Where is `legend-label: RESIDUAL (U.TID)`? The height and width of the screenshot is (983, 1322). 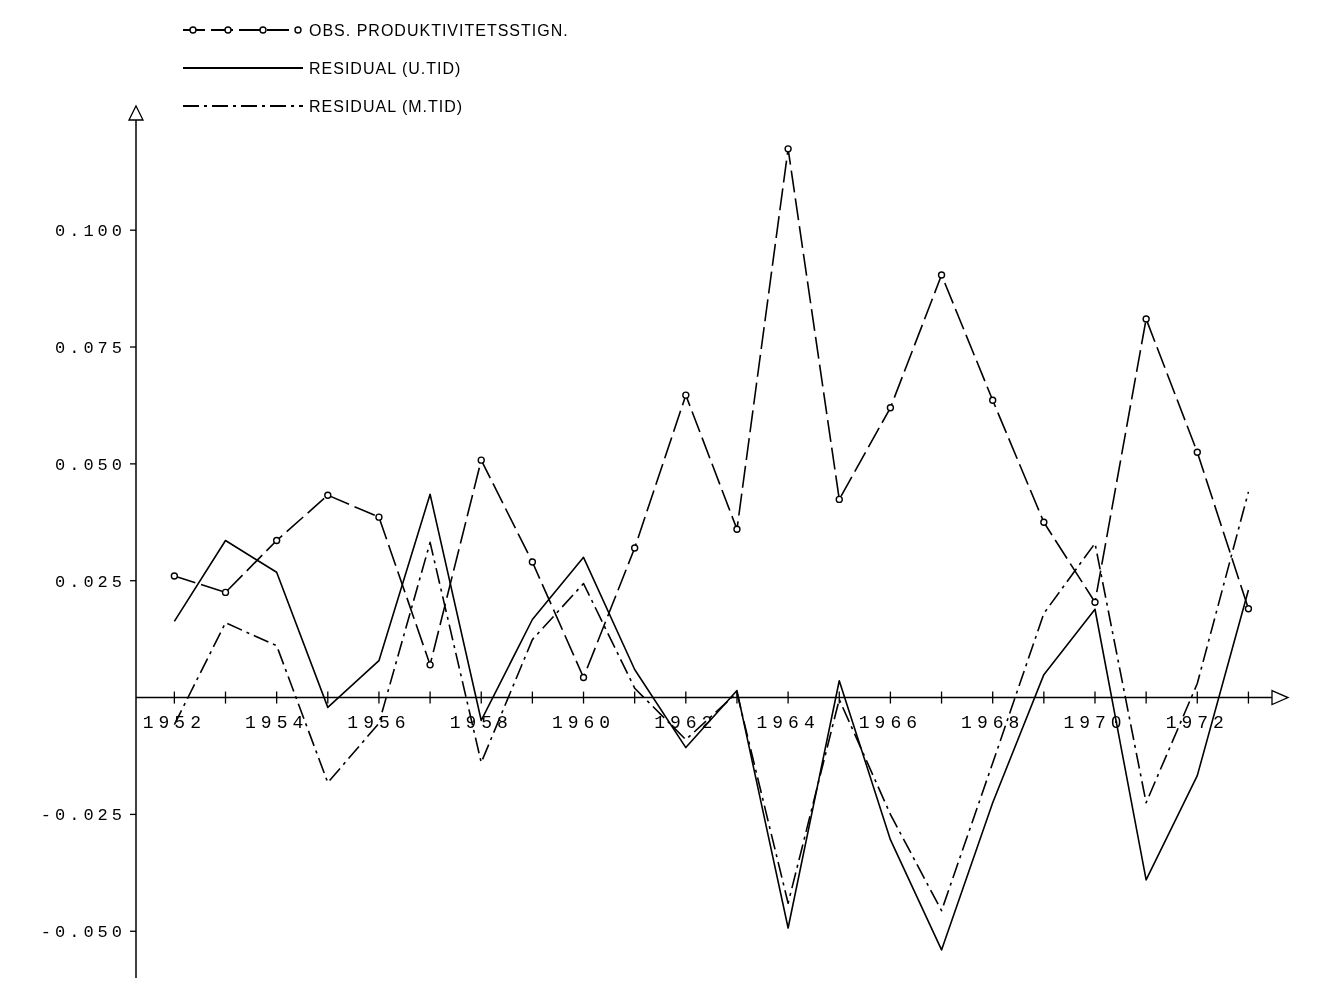
legend-label: RESIDUAL (U.TID) is located at coordinates (385, 68).